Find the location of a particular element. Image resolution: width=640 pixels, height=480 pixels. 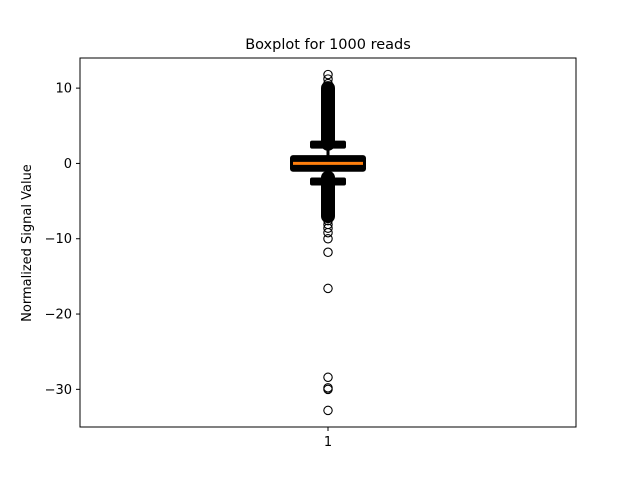

chart-marks is located at coordinates (328, 242).